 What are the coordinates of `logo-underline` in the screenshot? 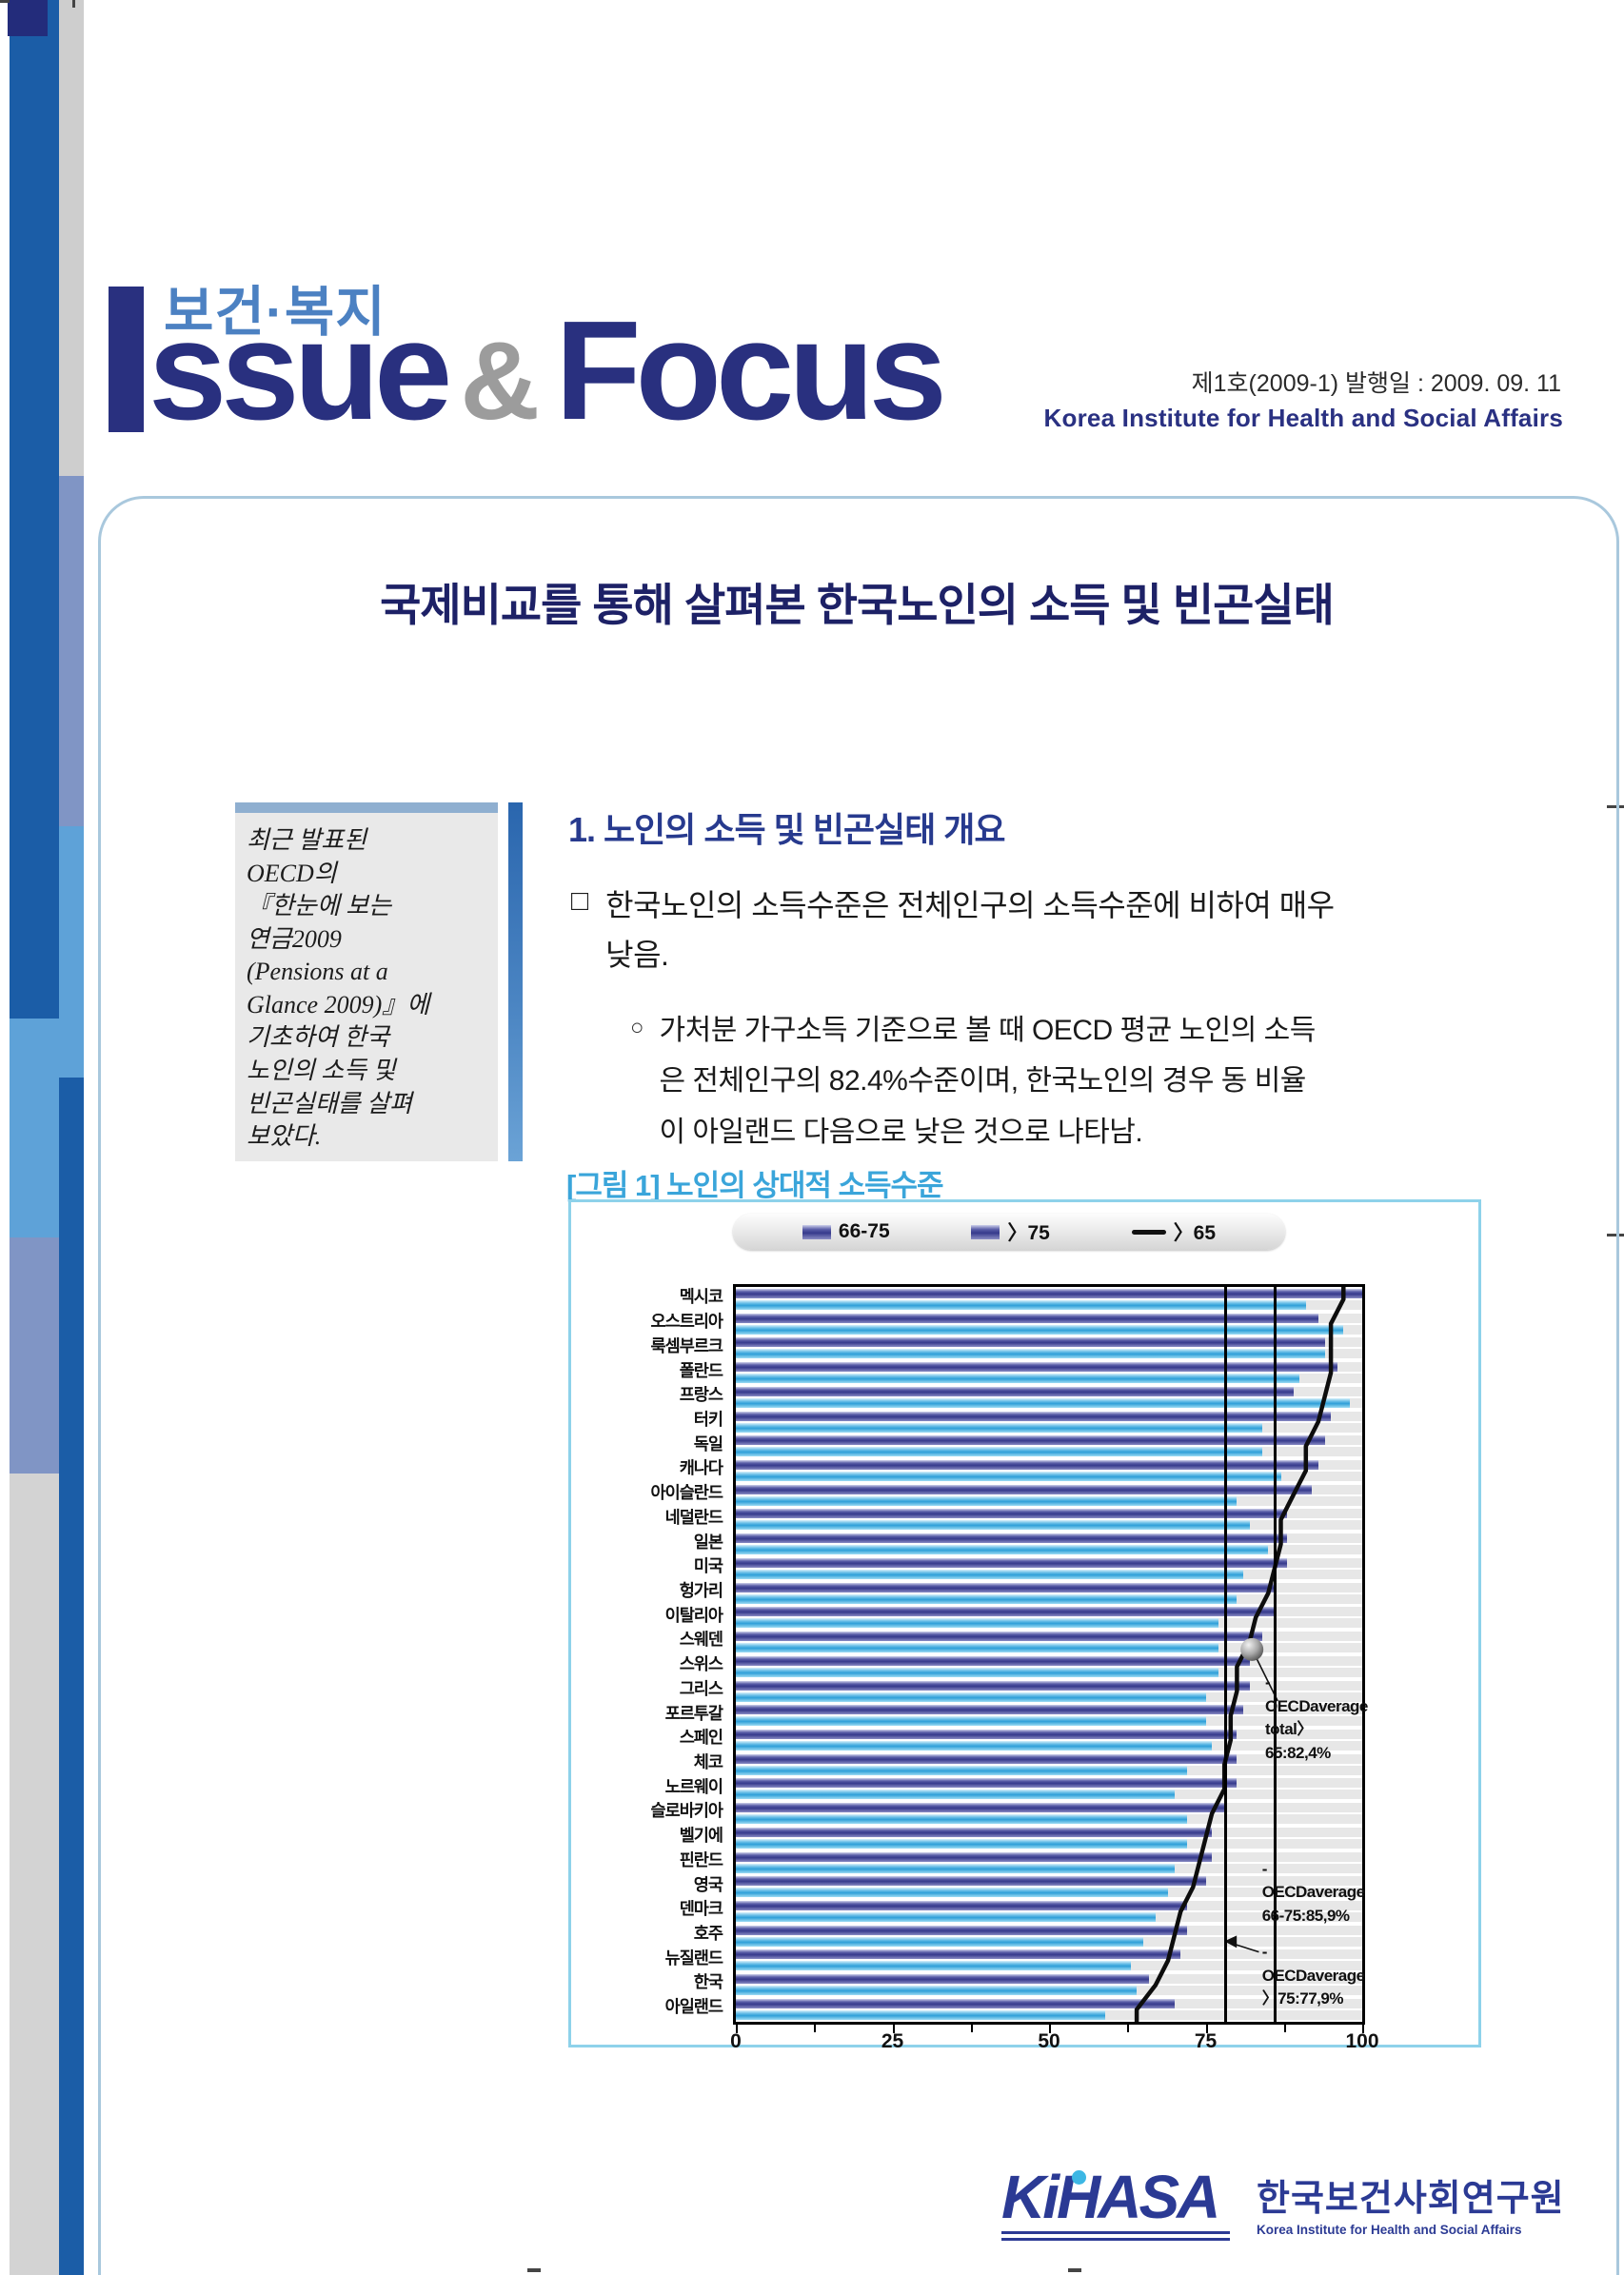 It's located at (1115, 2239).